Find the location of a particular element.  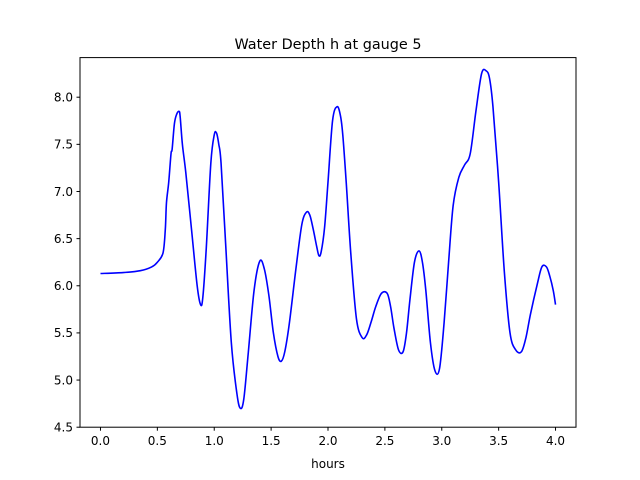

y-tick-label: 8.0 is located at coordinates (63, 98).